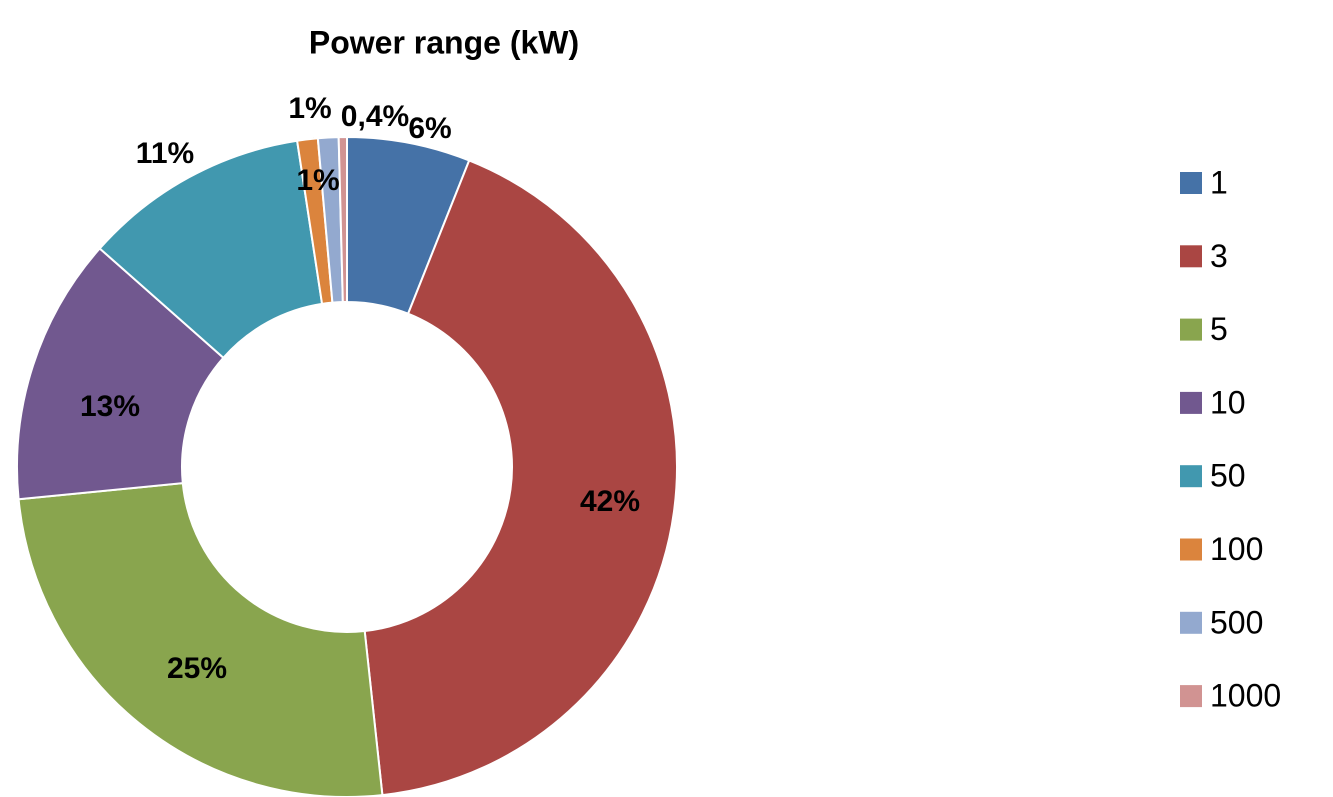 The image size is (1333, 797). I want to click on data-label: 11%, so click(165, 153).